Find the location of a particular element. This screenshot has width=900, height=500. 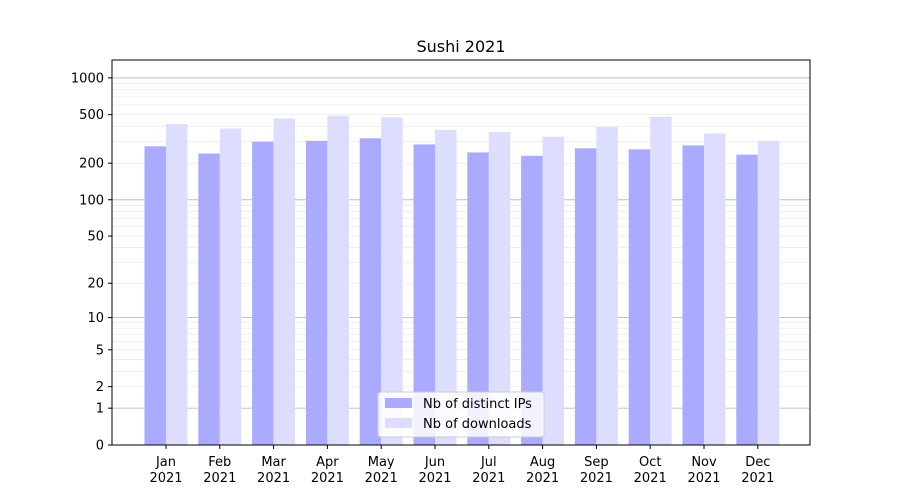

x-tick-label-month: Jul is located at coordinates (488, 462).